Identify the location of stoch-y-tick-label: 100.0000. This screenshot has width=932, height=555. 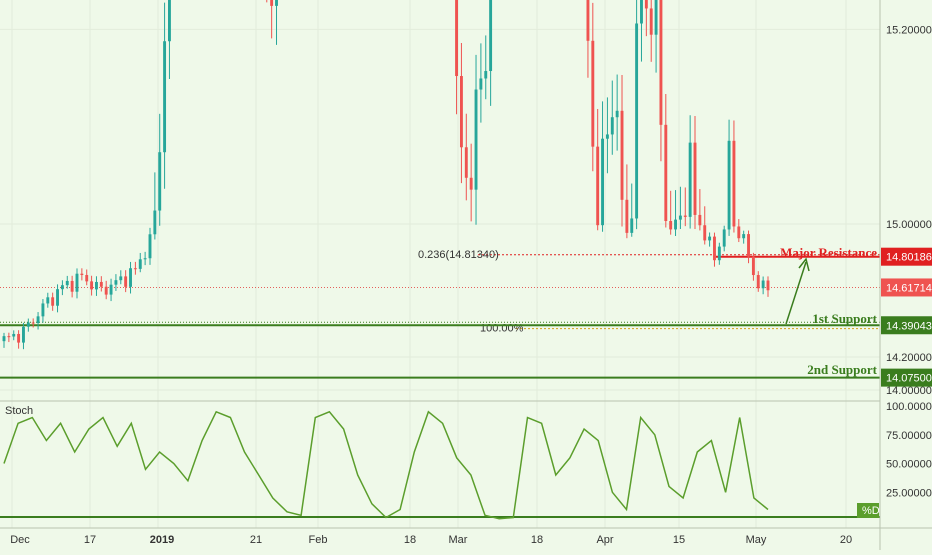
(909, 407).